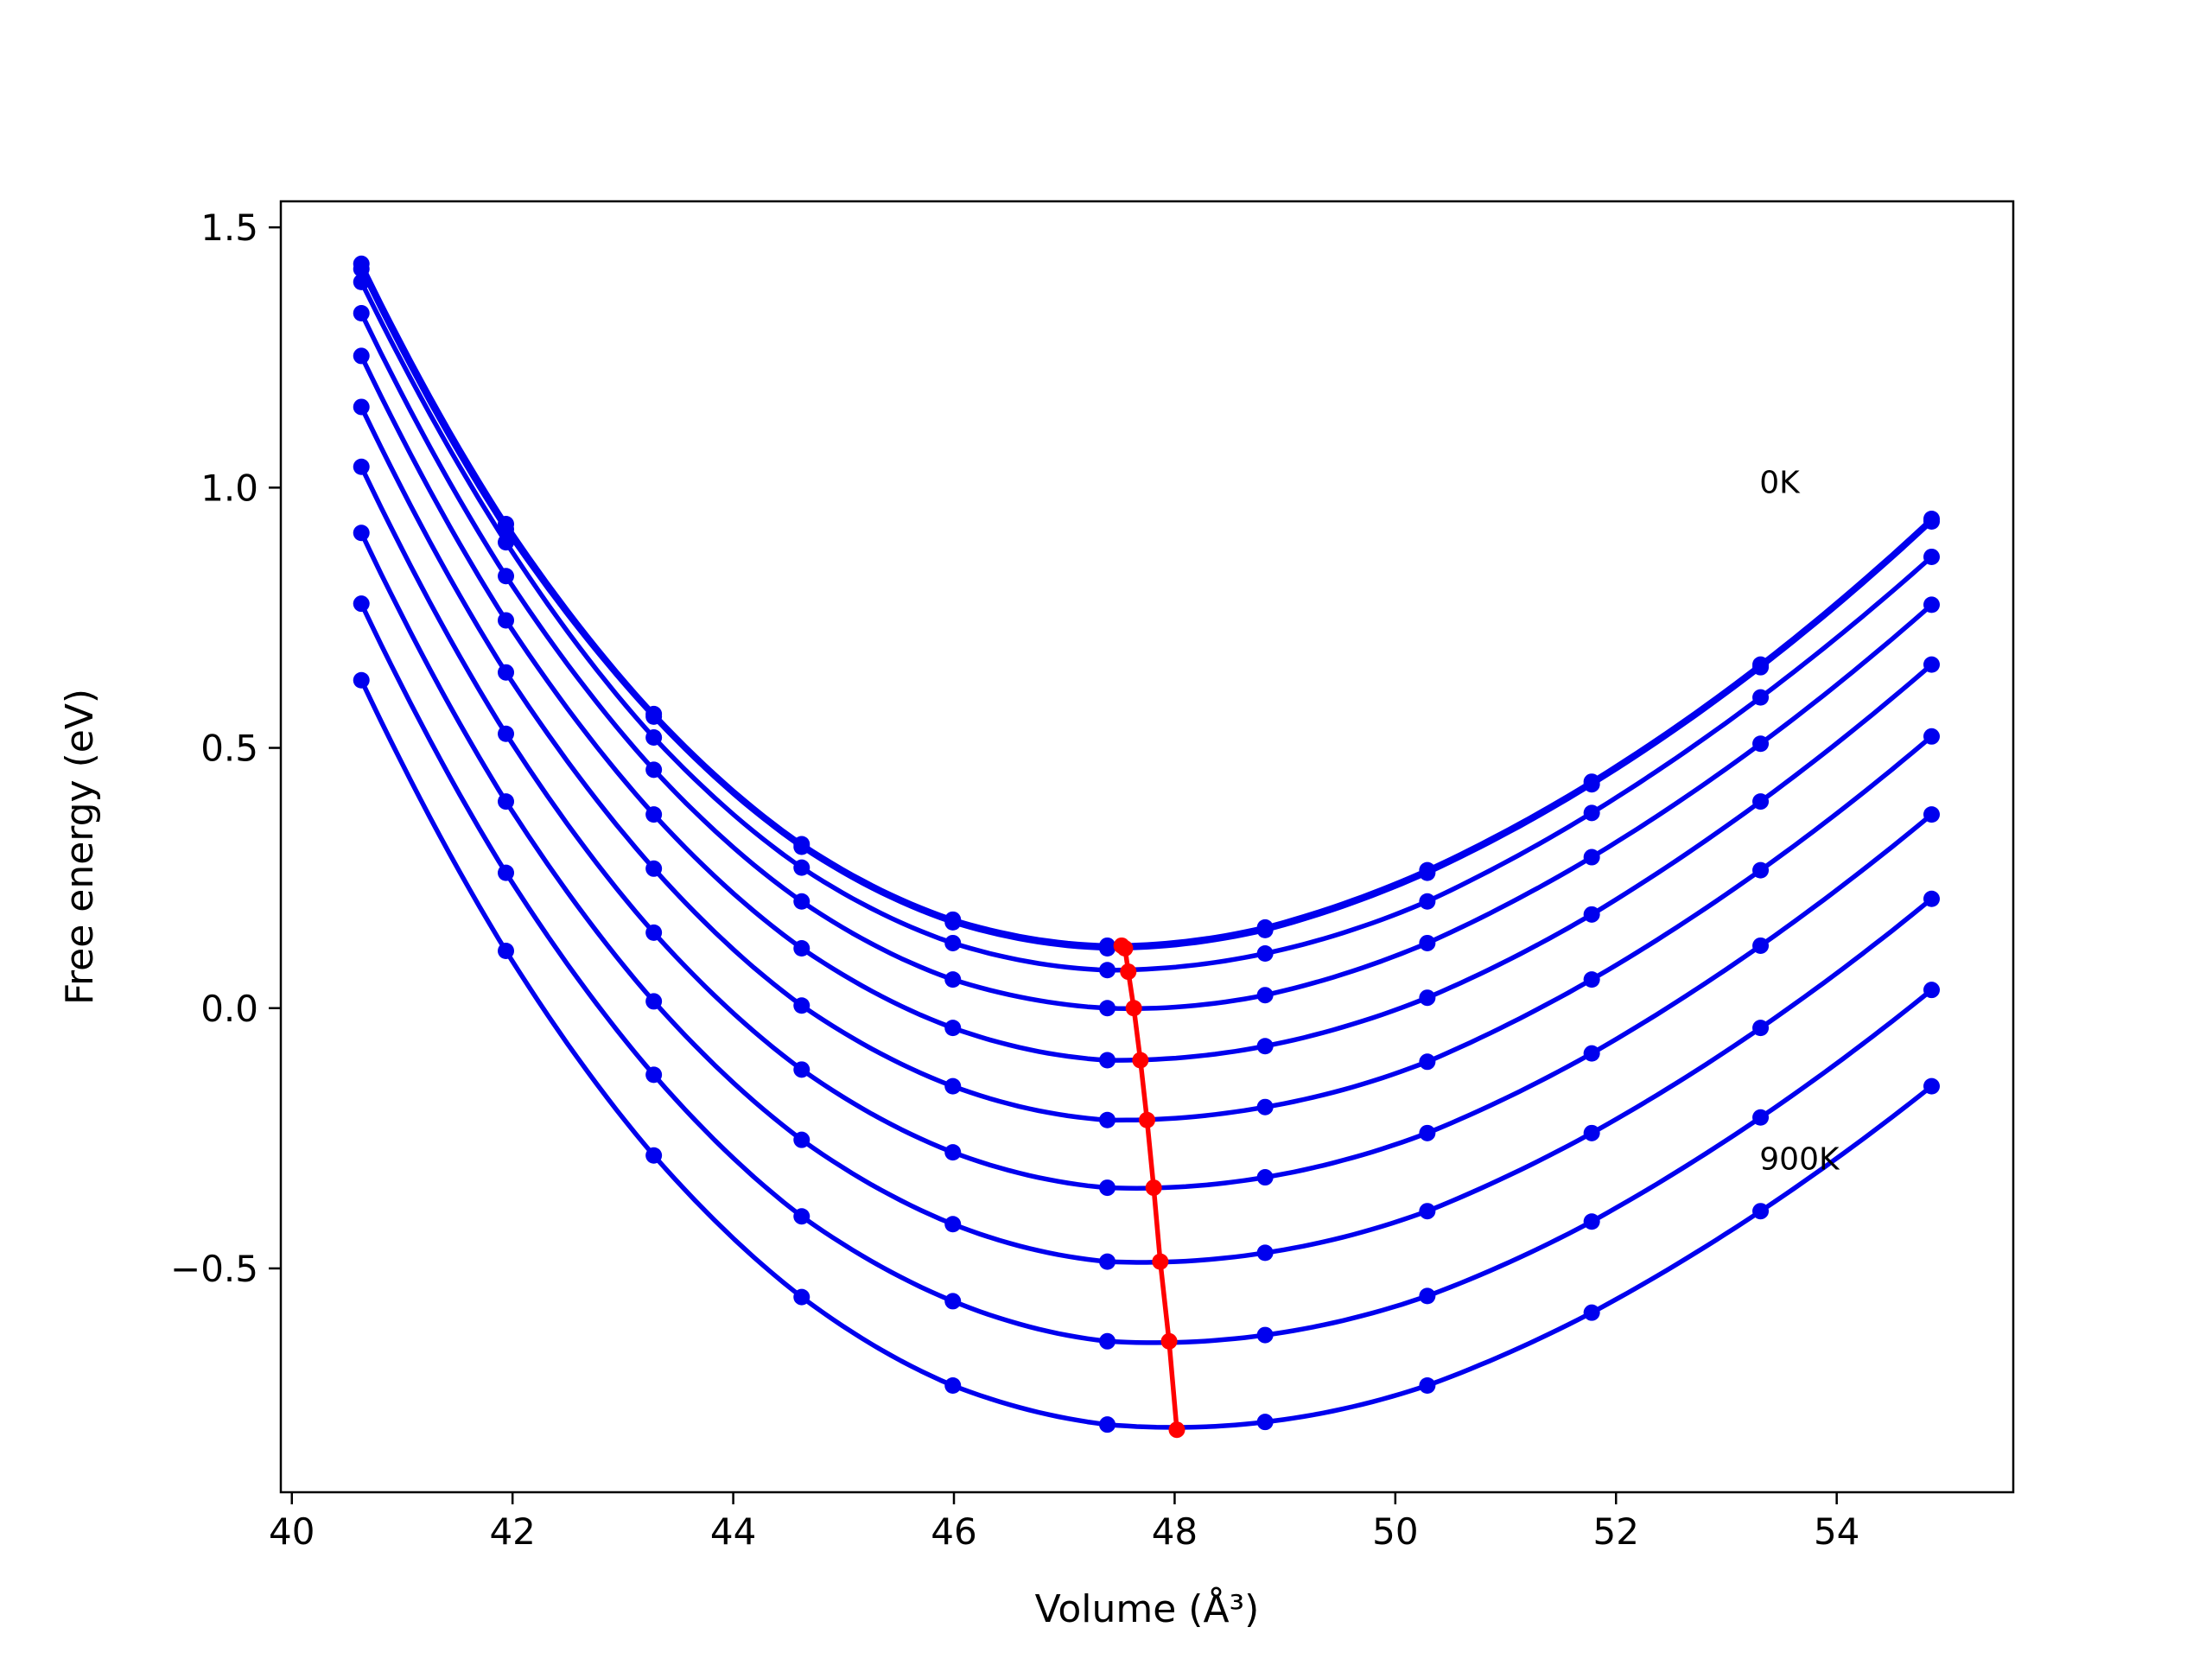  I want to click on x-tick-label-0: 40, so click(292, 1531).